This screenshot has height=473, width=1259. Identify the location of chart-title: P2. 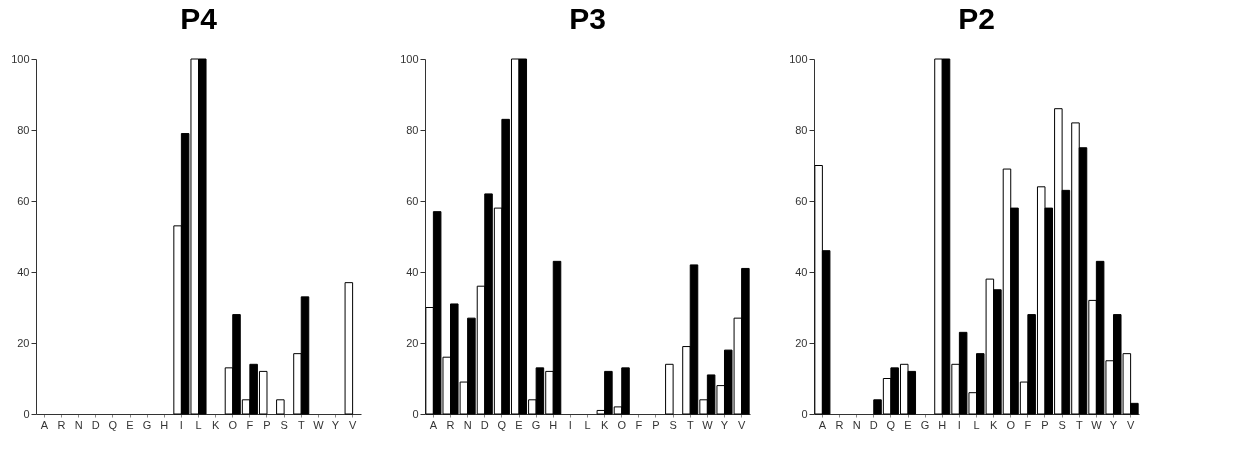
(976, 18).